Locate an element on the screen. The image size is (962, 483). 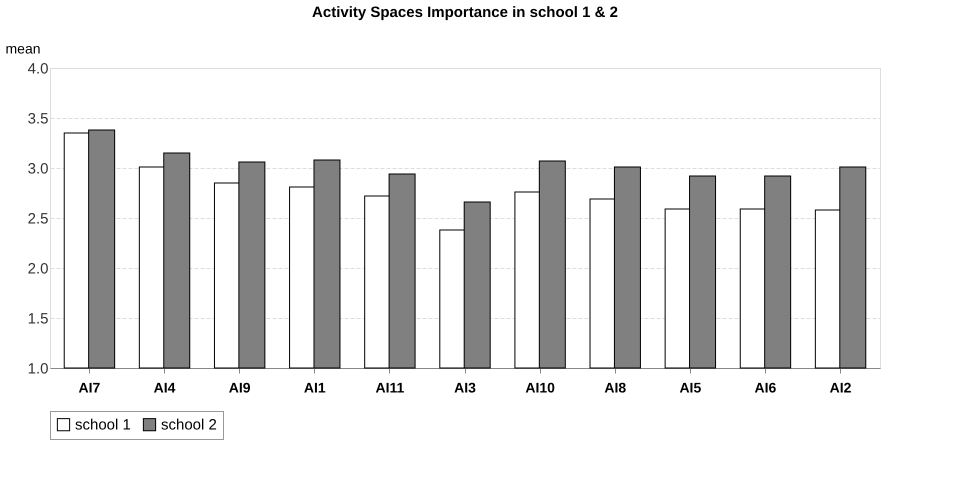
y-tick-label: 2.0 is located at coordinates (38, 269).